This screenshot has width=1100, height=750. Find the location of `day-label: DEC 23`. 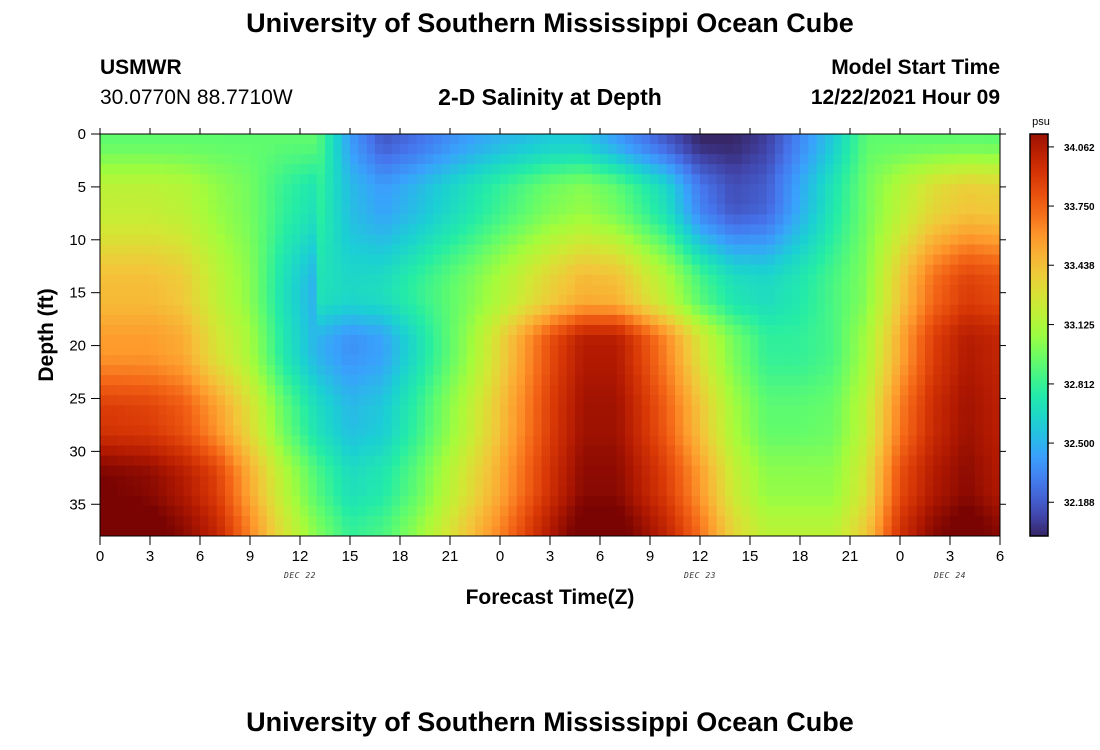

day-label: DEC 23 is located at coordinates (699, 575).